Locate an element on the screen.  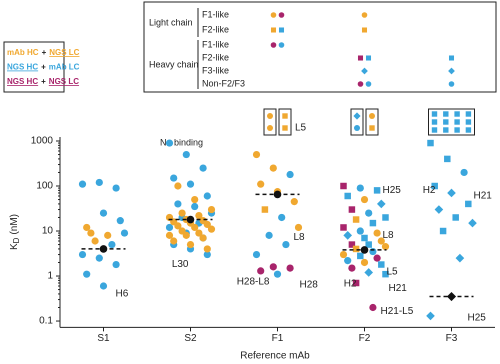
x-tick-label: S1 is located at coordinates (103, 338).